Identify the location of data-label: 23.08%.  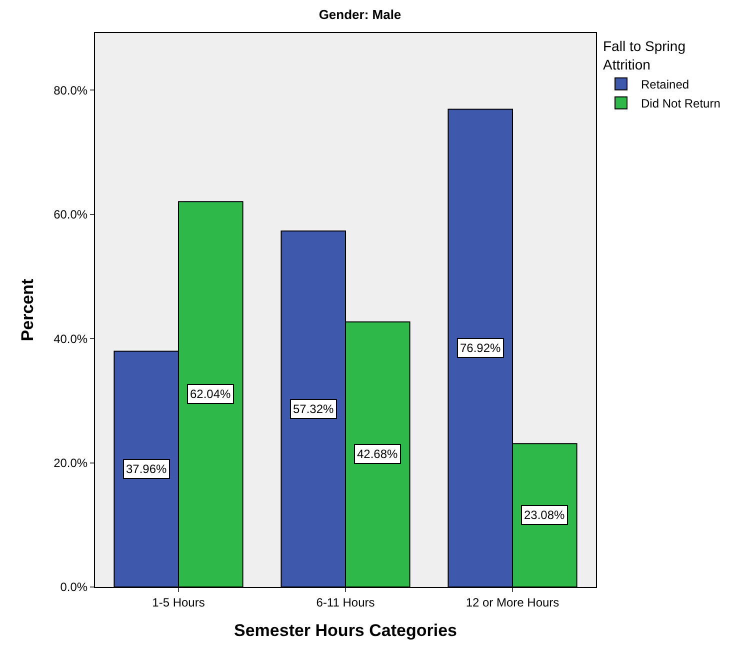
(545, 515).